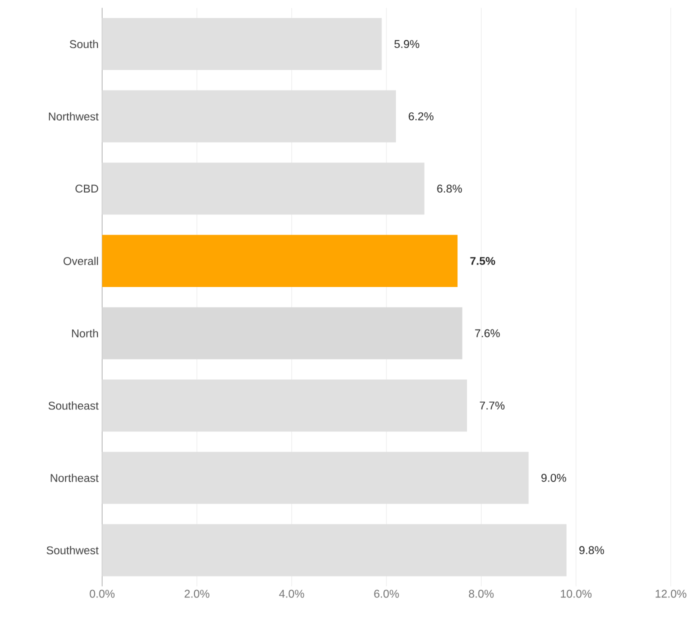  What do you see at coordinates (87, 188) in the screenshot?
I see `y-tick-label: CBD` at bounding box center [87, 188].